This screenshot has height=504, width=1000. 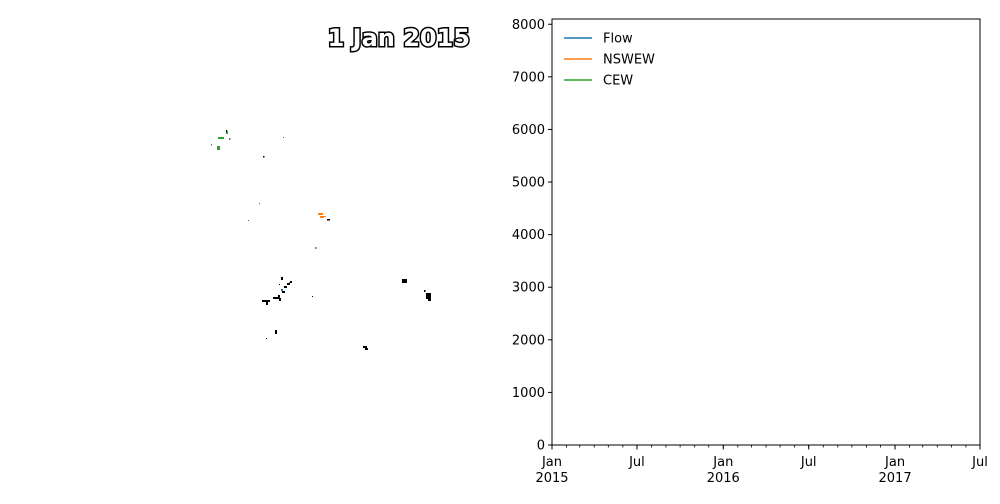 What do you see at coordinates (528, 340) in the screenshot?
I see `y-tick-label: 2000` at bounding box center [528, 340].